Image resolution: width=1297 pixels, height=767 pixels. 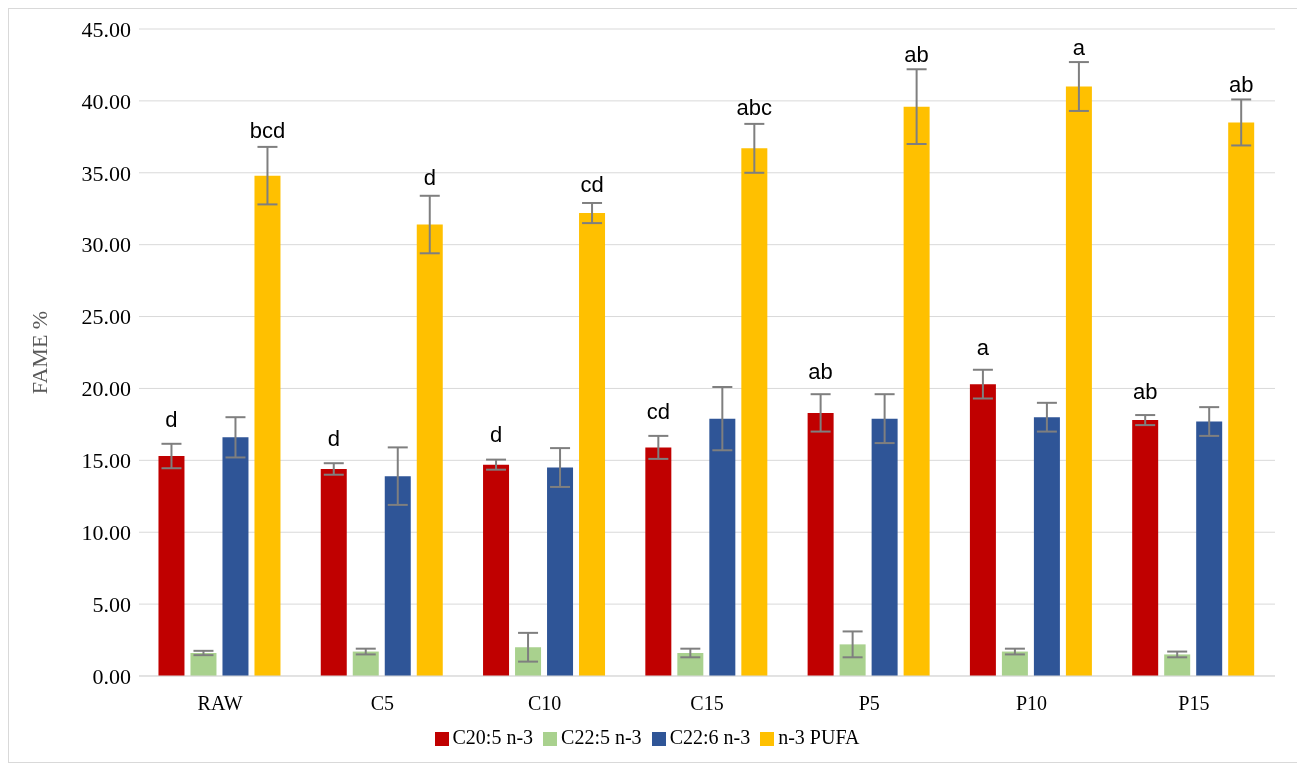 What do you see at coordinates (754, 108) in the screenshot?
I see `data-label: abc` at bounding box center [754, 108].